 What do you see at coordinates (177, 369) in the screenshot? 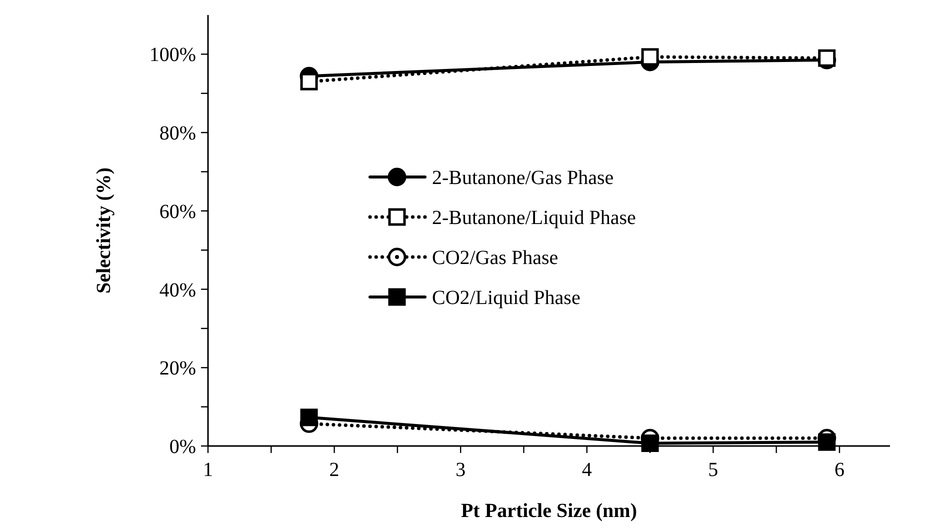
I see `y-tick-label: 20%` at bounding box center [177, 369].